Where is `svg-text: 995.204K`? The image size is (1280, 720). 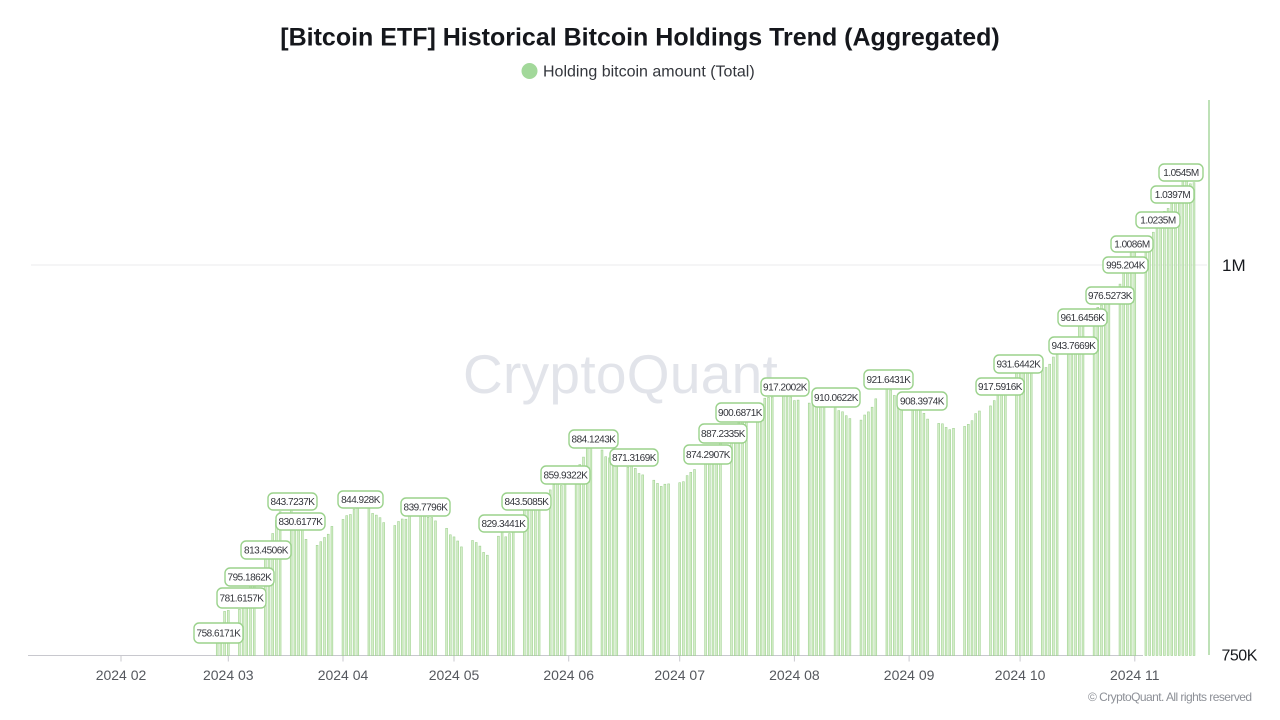 svg-text: 995.204K is located at coordinates (1126, 266).